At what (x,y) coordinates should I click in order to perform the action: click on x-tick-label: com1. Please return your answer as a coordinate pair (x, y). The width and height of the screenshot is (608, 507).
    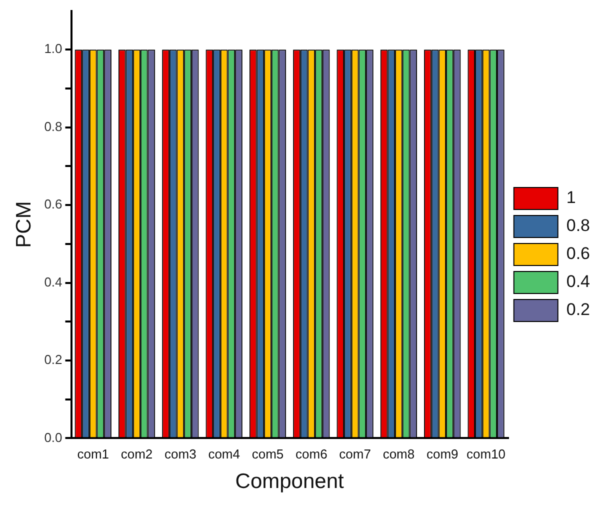
    Looking at the image, I should click on (93, 454).